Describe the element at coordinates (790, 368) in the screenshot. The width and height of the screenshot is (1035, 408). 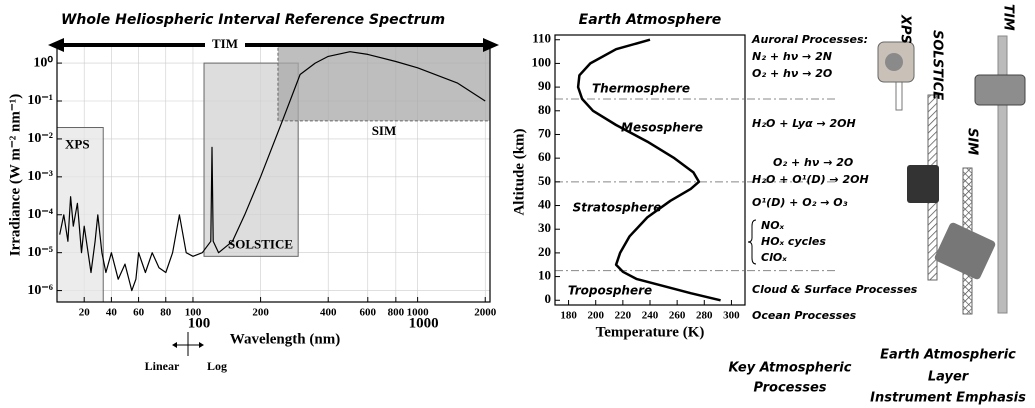
I see `caption: Key Atmospheric` at that location.